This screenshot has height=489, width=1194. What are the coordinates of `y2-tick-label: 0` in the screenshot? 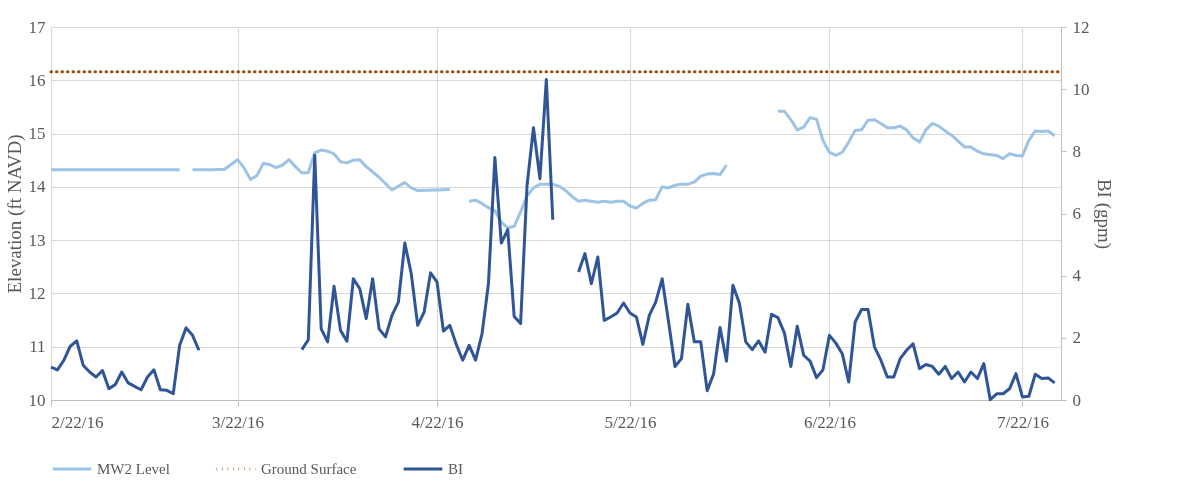 It's located at (1076, 400).